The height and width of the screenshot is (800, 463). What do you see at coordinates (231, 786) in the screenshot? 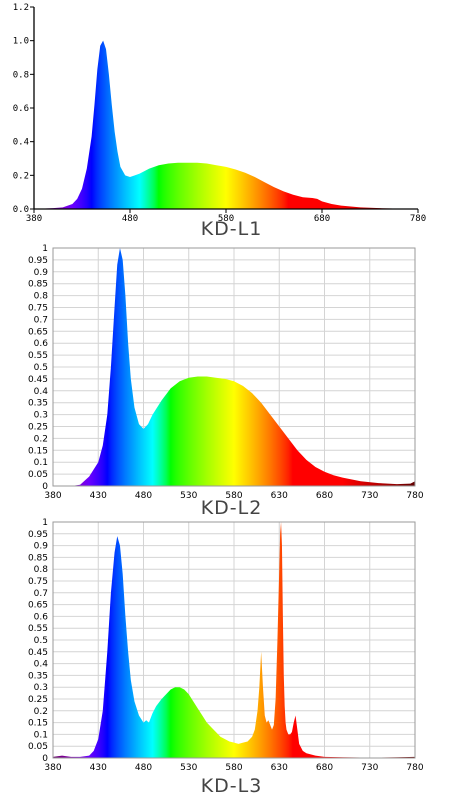
I see `chart-title: KD-L3` at bounding box center [231, 786].